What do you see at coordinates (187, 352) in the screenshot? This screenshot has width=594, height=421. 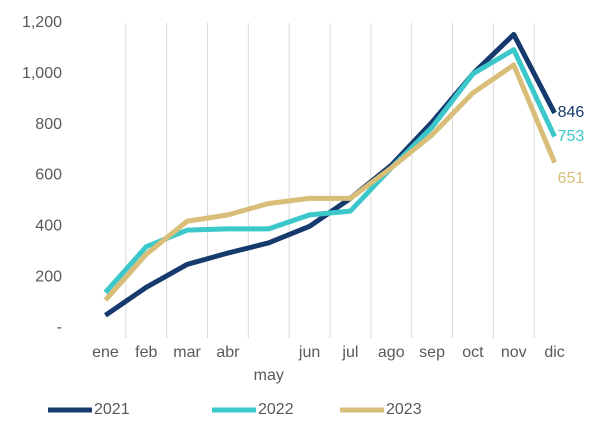 I see `x-tick-label: mar` at bounding box center [187, 352].